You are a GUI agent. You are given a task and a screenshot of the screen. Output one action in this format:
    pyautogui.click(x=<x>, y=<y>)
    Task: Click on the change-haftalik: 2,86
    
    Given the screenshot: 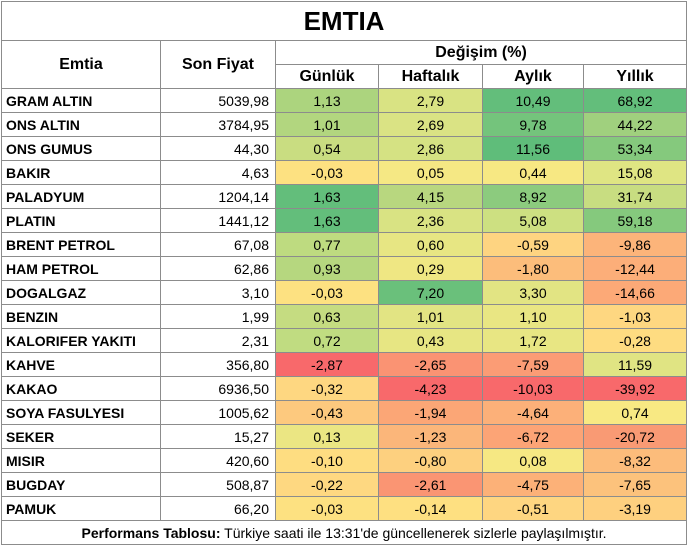 What is the action you would take?
    pyautogui.click(x=430, y=148)
    